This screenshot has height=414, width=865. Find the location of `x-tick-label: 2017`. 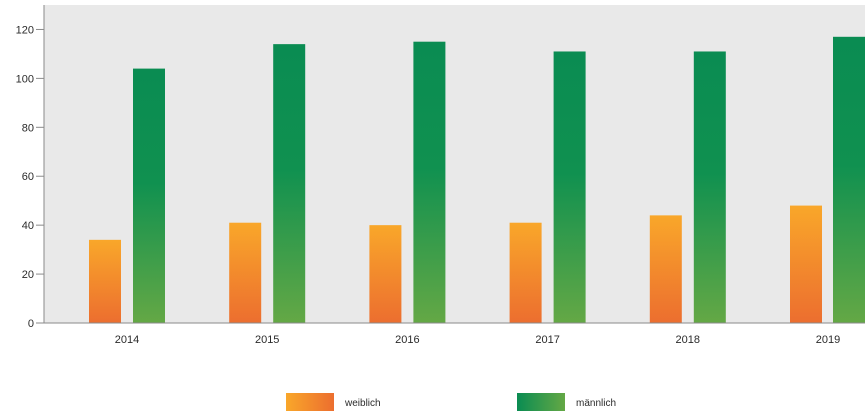

x-tick-label: 2017 is located at coordinates (547, 340).